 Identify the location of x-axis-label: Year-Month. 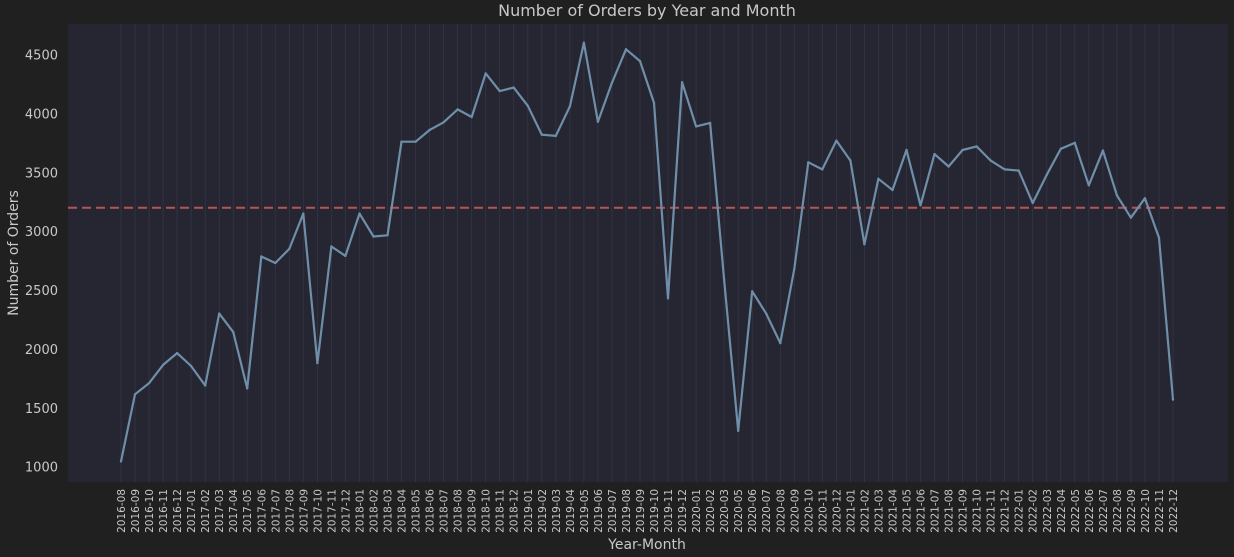
(646, 545).